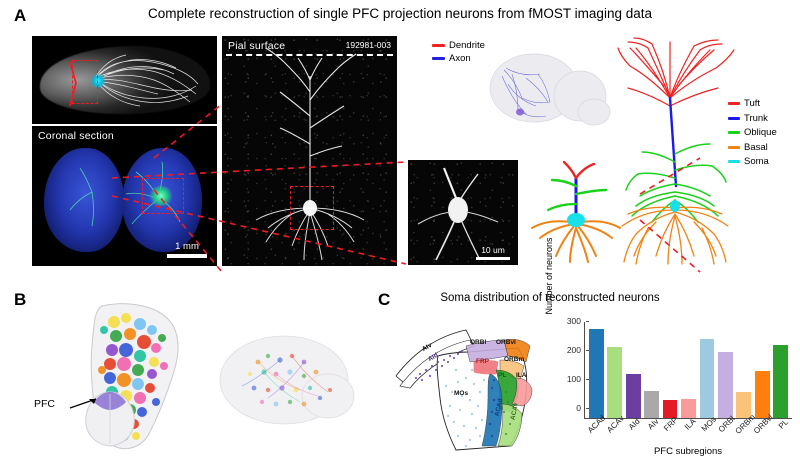 The width and height of the screenshot is (800, 465). I want to click on panel-letter-c: C, so click(384, 299).